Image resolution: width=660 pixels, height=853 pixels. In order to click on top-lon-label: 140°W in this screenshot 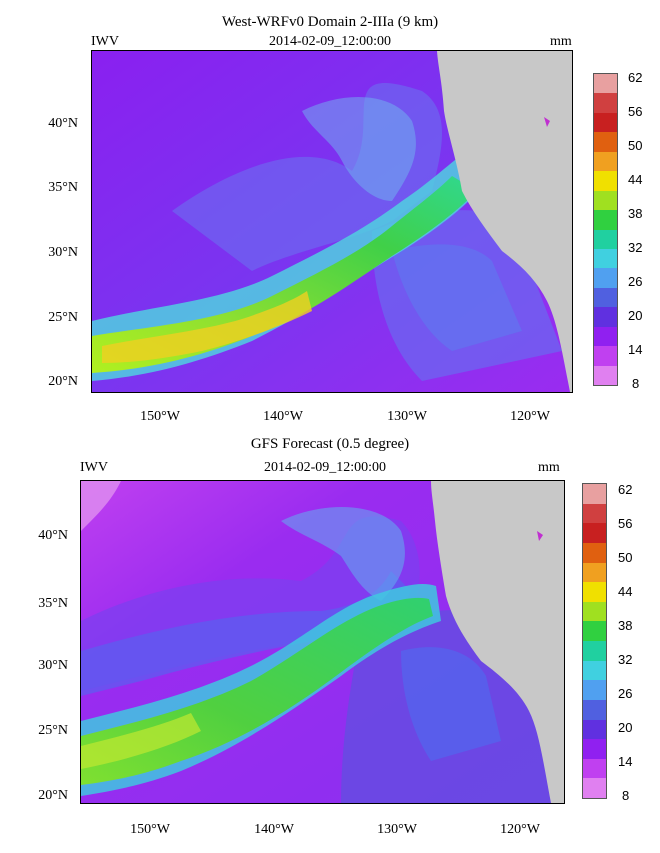, I will do `click(283, 416)`.